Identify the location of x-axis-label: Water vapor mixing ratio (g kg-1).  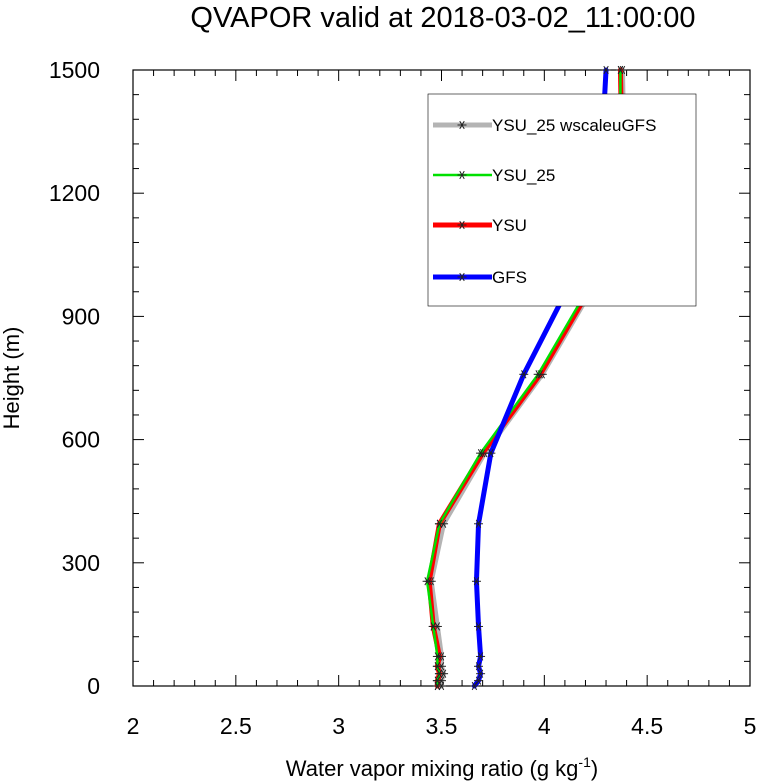
(442, 767).